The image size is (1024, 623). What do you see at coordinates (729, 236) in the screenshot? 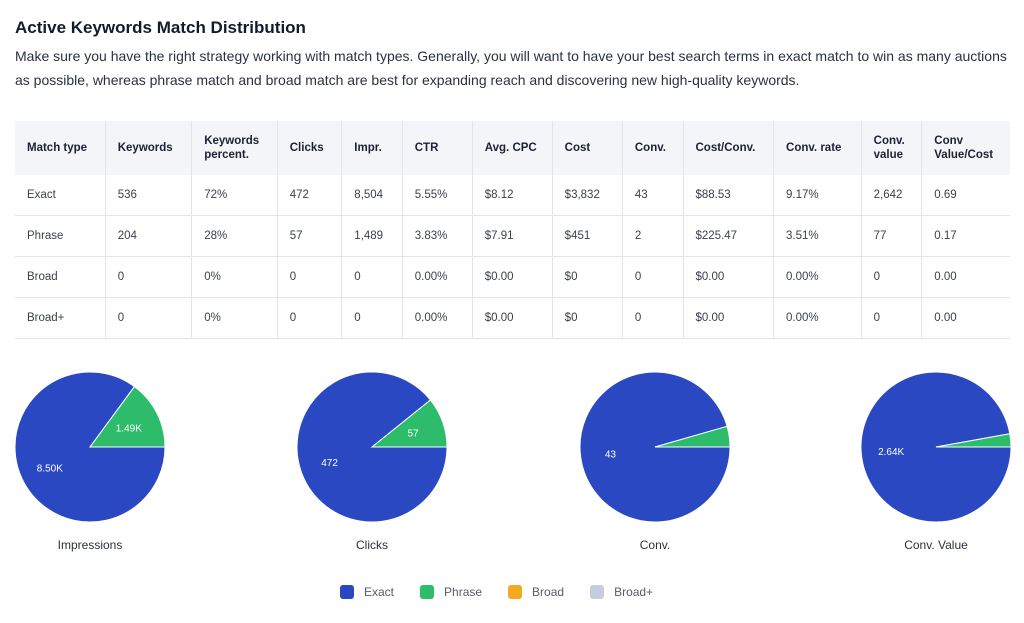
I see `table-cell: $225.47` at bounding box center [729, 236].